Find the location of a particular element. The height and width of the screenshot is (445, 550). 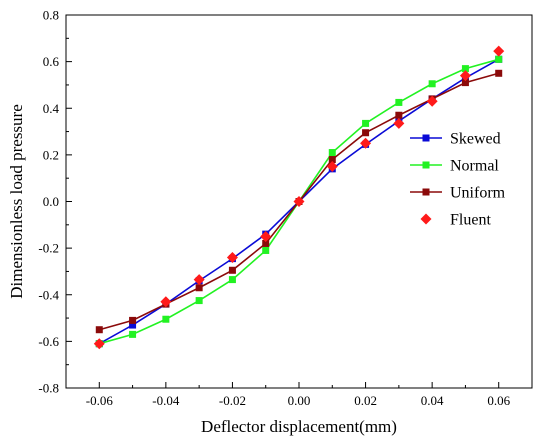

y-tick-label: 0.4 is located at coordinates (51, 108).